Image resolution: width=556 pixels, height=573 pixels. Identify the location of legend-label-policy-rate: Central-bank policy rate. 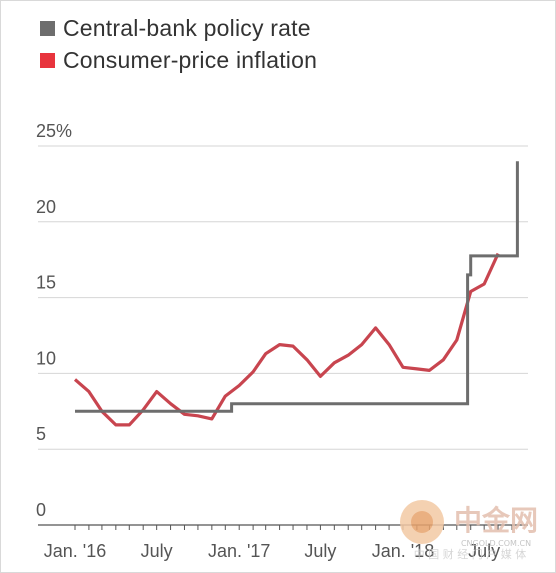
(187, 27).